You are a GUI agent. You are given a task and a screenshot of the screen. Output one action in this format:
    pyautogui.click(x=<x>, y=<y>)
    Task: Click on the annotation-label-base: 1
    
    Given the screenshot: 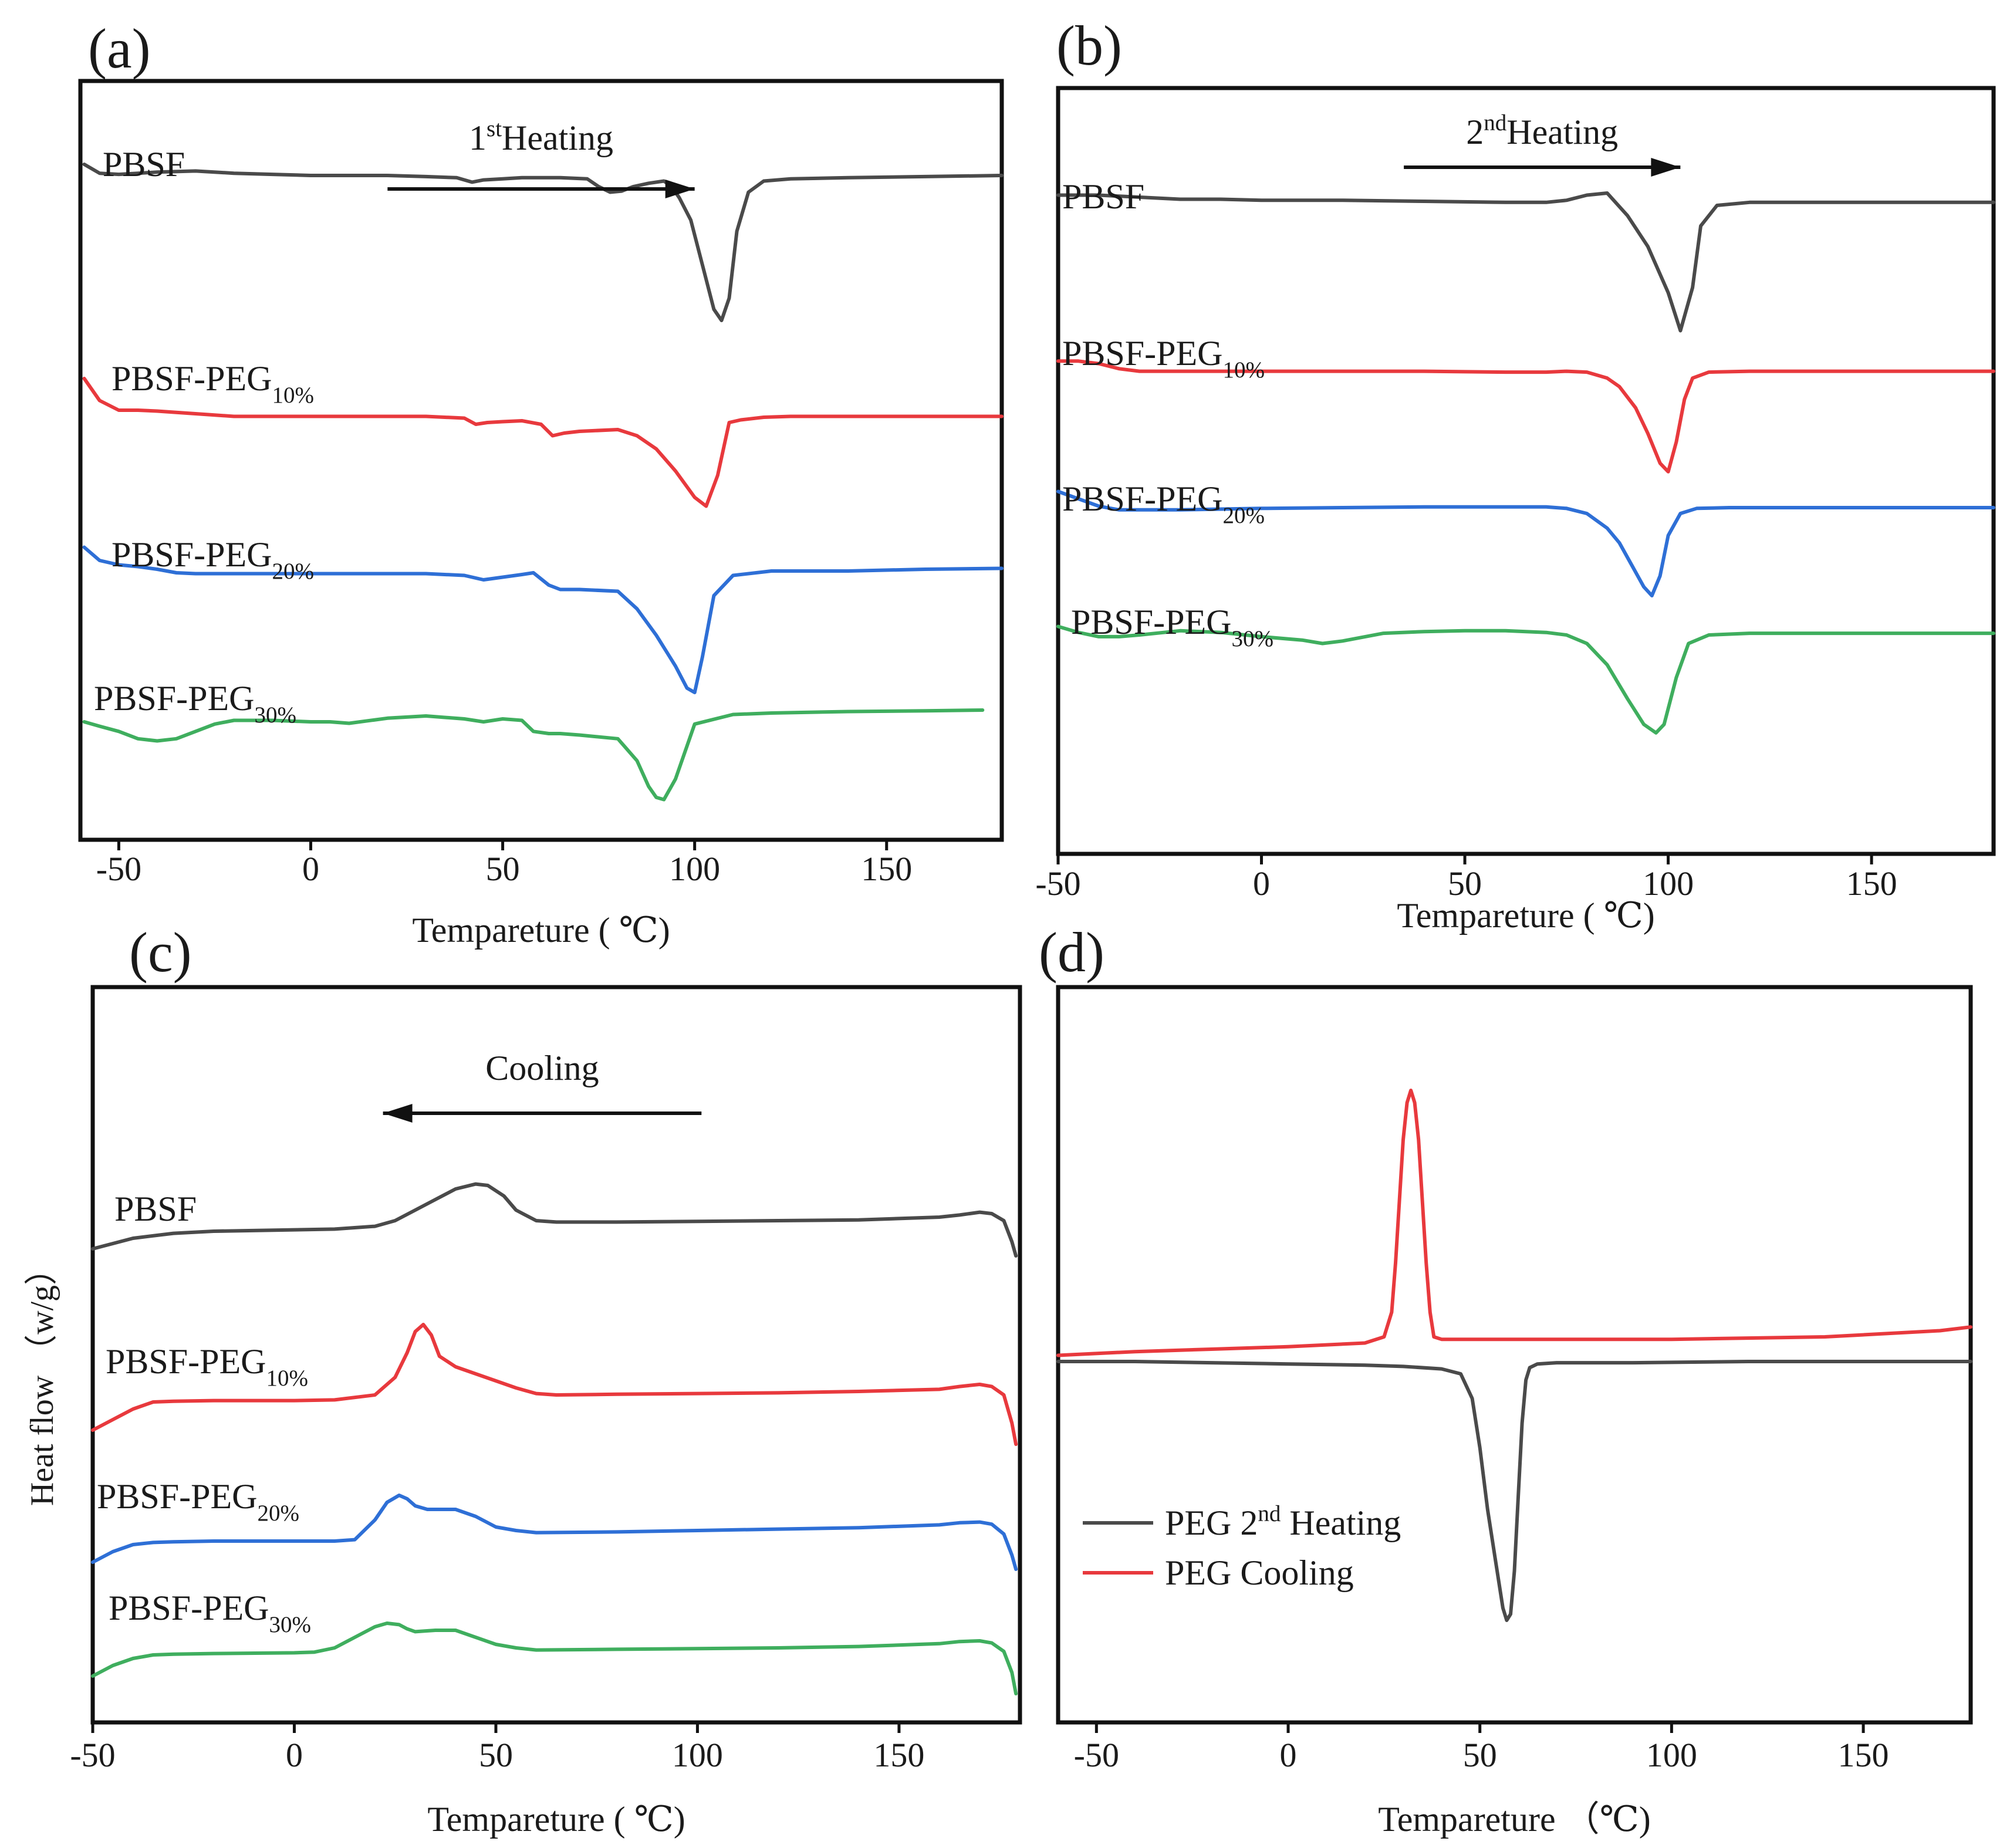 What is the action you would take?
    pyautogui.click(x=478, y=138)
    